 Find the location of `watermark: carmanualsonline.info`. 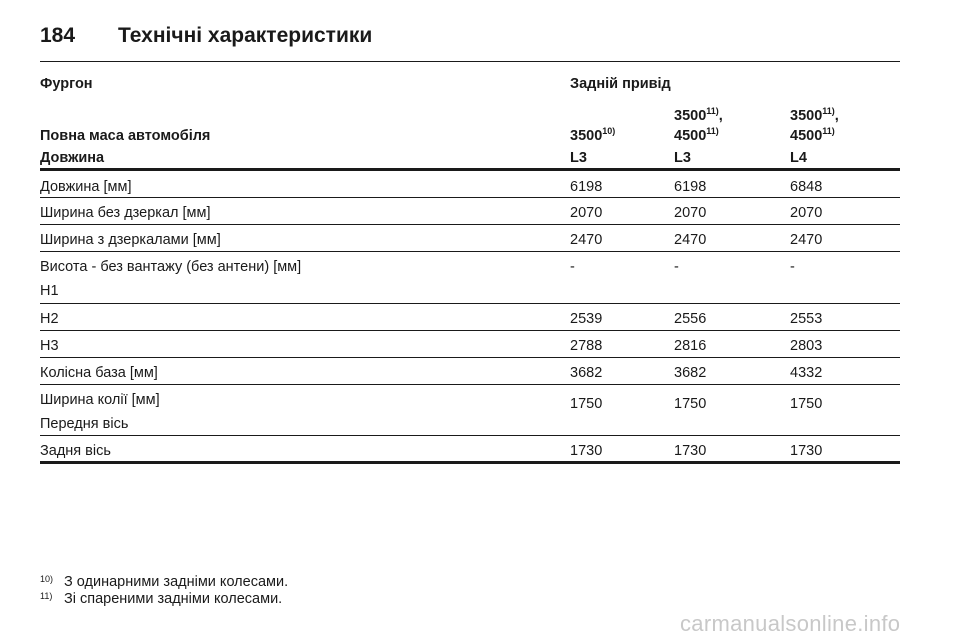

watermark: carmanualsonline.info is located at coordinates (790, 623).